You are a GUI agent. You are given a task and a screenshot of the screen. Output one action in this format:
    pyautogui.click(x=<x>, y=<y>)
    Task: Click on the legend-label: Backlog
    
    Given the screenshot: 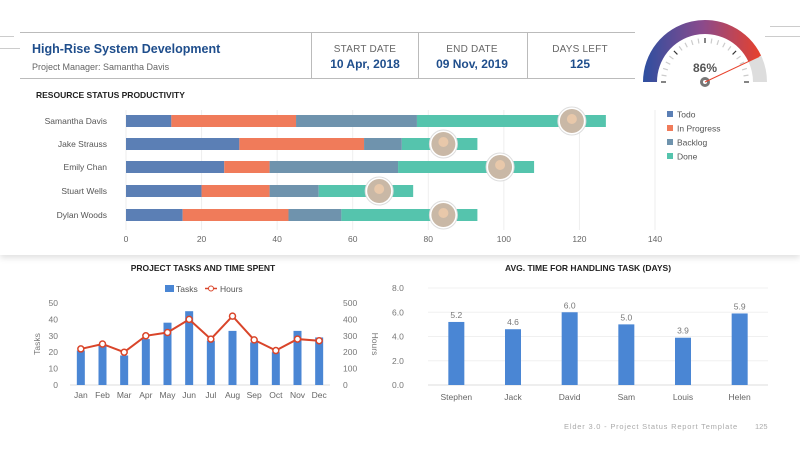 What is the action you would take?
    pyautogui.click(x=692, y=143)
    